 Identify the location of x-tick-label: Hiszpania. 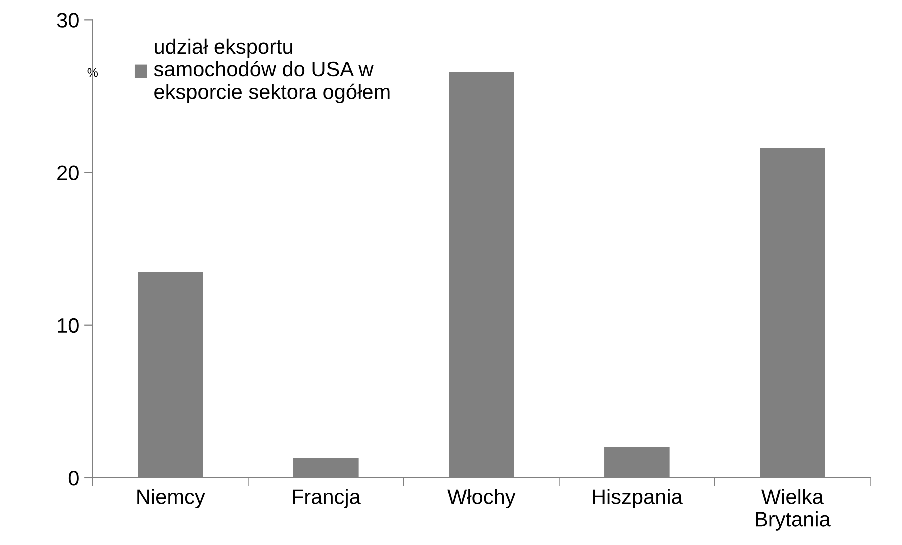
(638, 498).